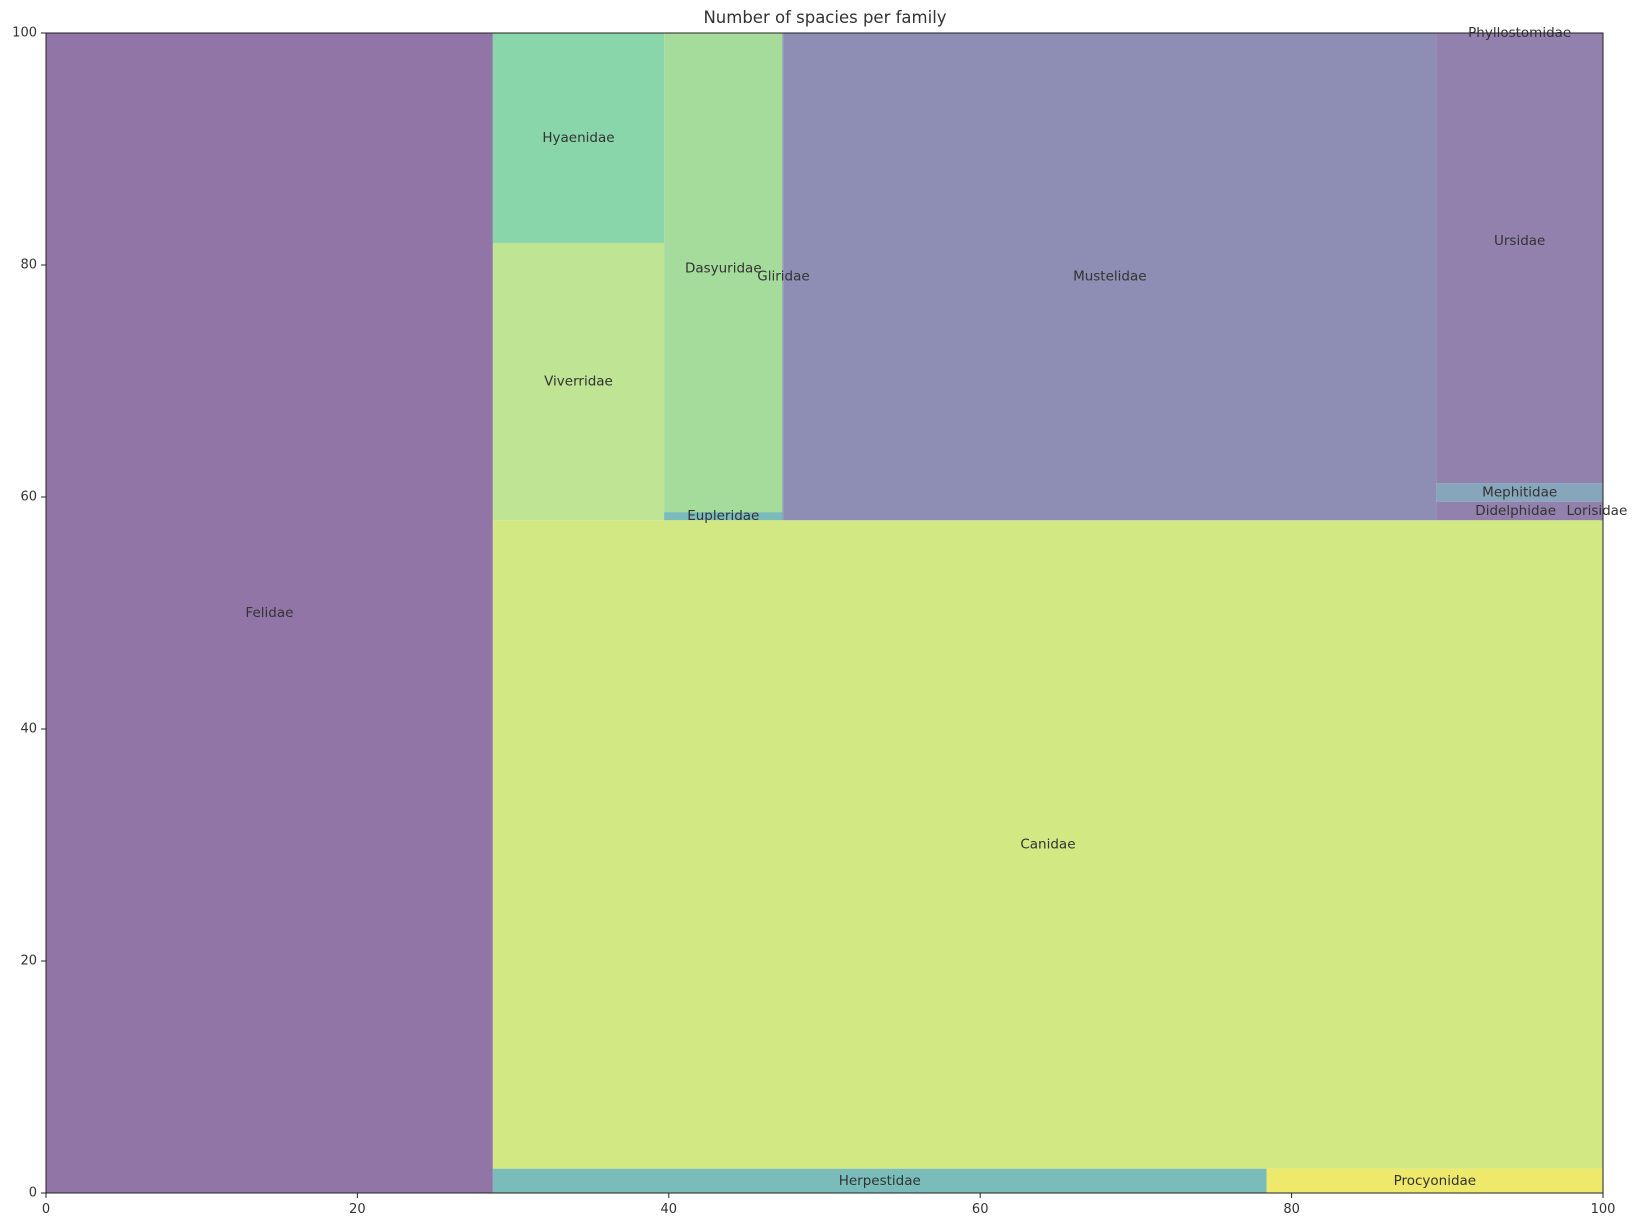 Image resolution: width=1634 pixels, height=1225 pixels. Describe the element at coordinates (28, 729) in the screenshot. I see `y-tick-label: 40` at that location.